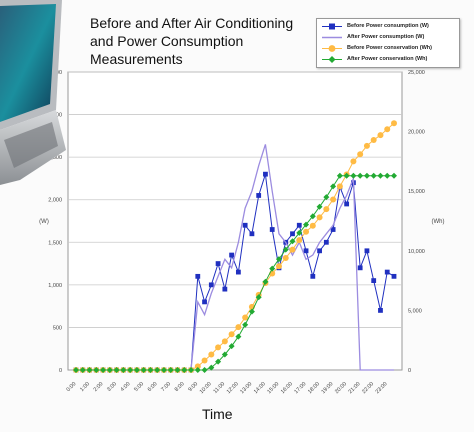 This screenshot has height=432, width=474. I want to click on y-left-tick-label: 2,500, so click(55, 158).